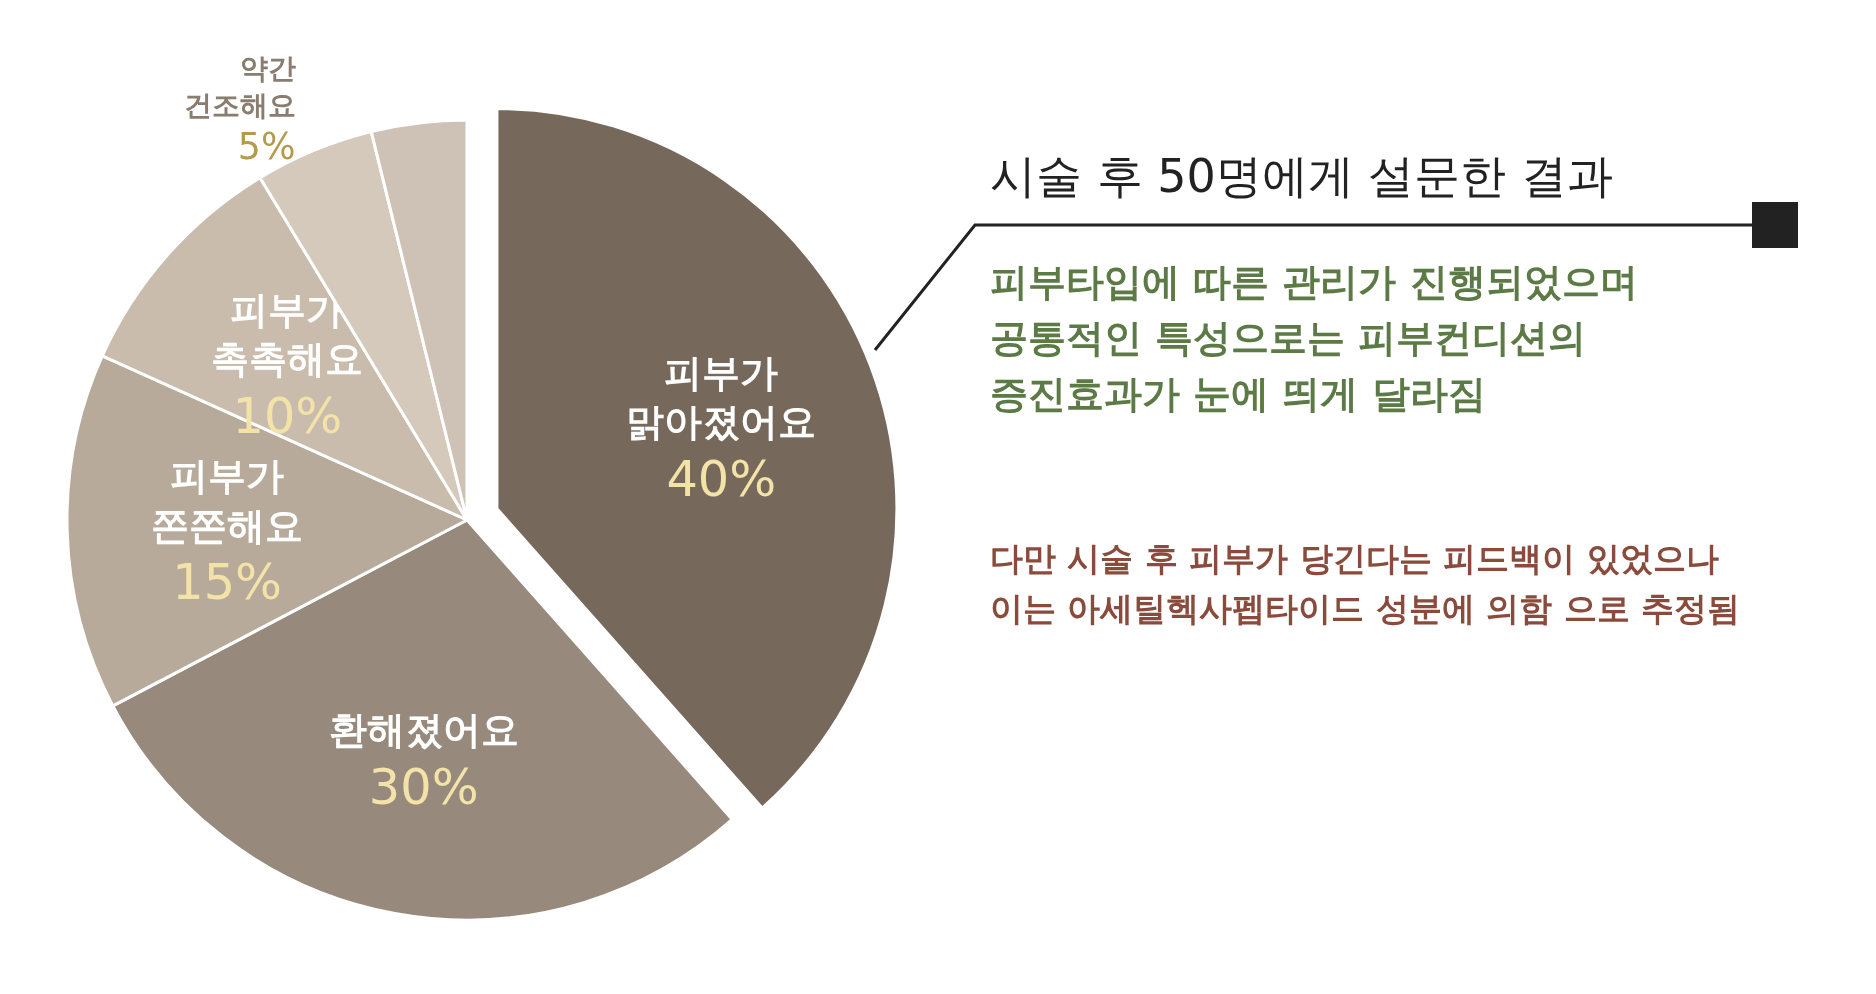  Describe the element at coordinates (266, 147) in the screenshot. I see `data-label: 5%` at that location.